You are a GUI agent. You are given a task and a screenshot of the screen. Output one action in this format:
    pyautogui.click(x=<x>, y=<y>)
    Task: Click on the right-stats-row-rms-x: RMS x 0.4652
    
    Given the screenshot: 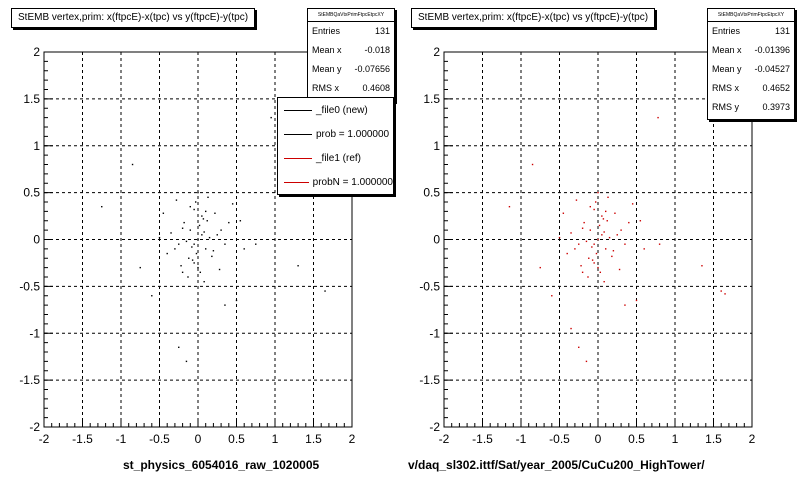 What is the action you would take?
    pyautogui.click(x=751, y=88)
    